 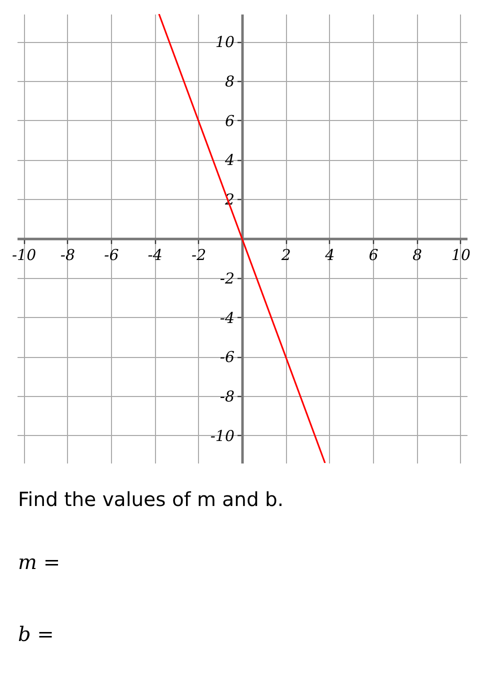 I want to click on x-tick-label: 10, so click(x=461, y=255).